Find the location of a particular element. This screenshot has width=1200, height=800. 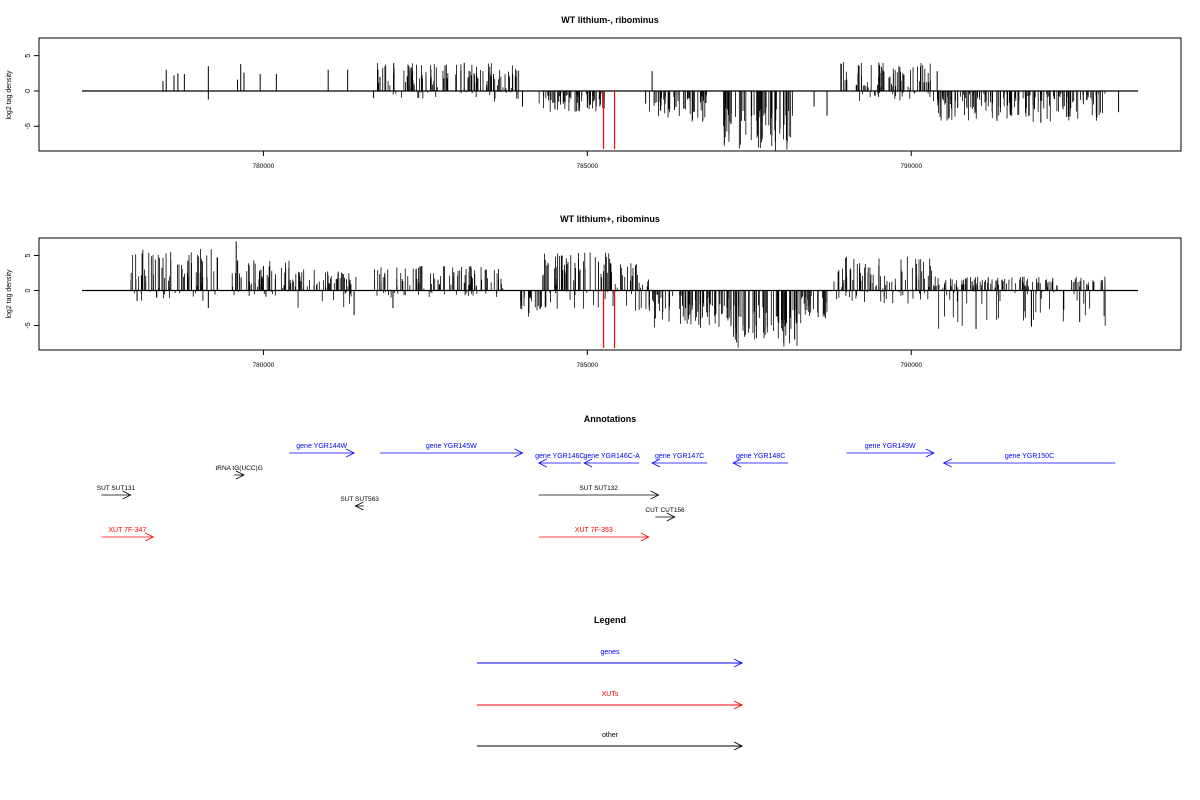

feature-label: CUT CUT156 is located at coordinates (665, 510).